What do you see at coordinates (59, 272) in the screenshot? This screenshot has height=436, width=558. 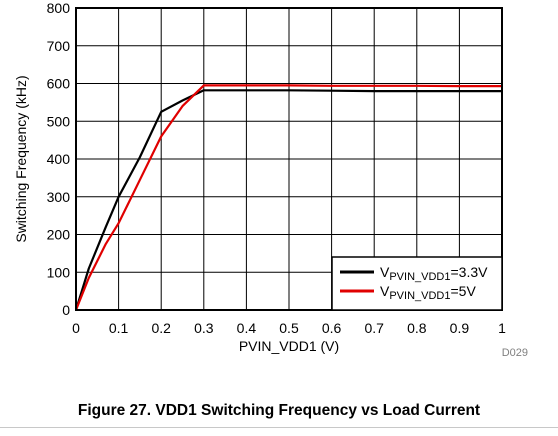 I see `y-tick-label: 100` at bounding box center [59, 272].